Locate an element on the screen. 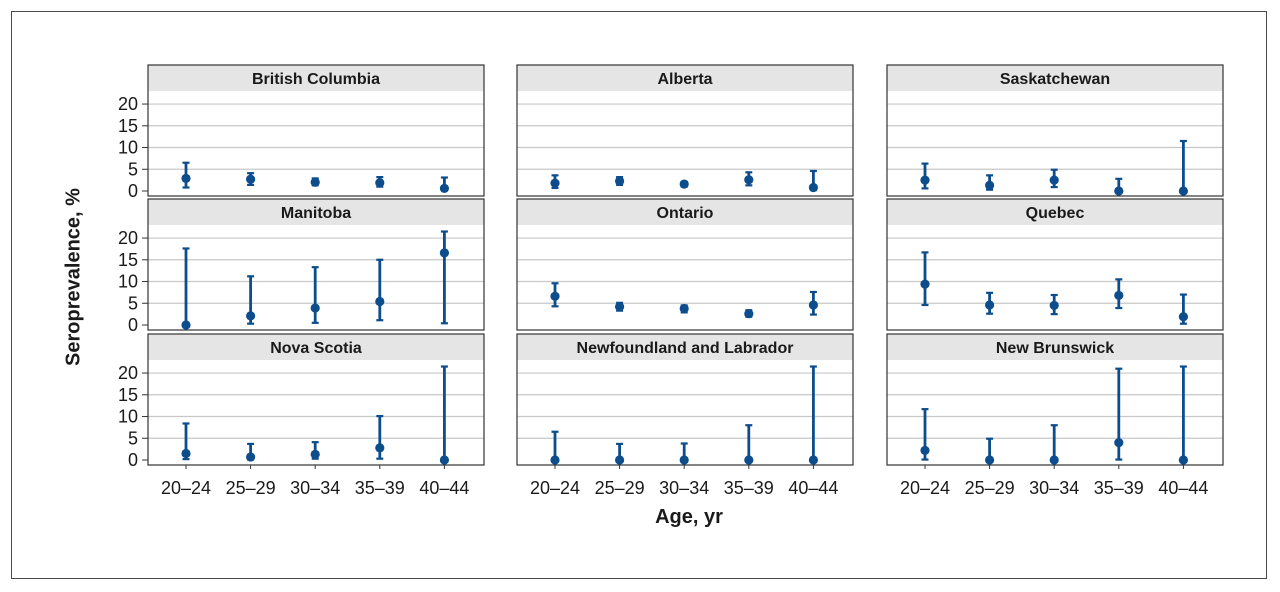  panel-title: Saskatchewan is located at coordinates (1055, 79).